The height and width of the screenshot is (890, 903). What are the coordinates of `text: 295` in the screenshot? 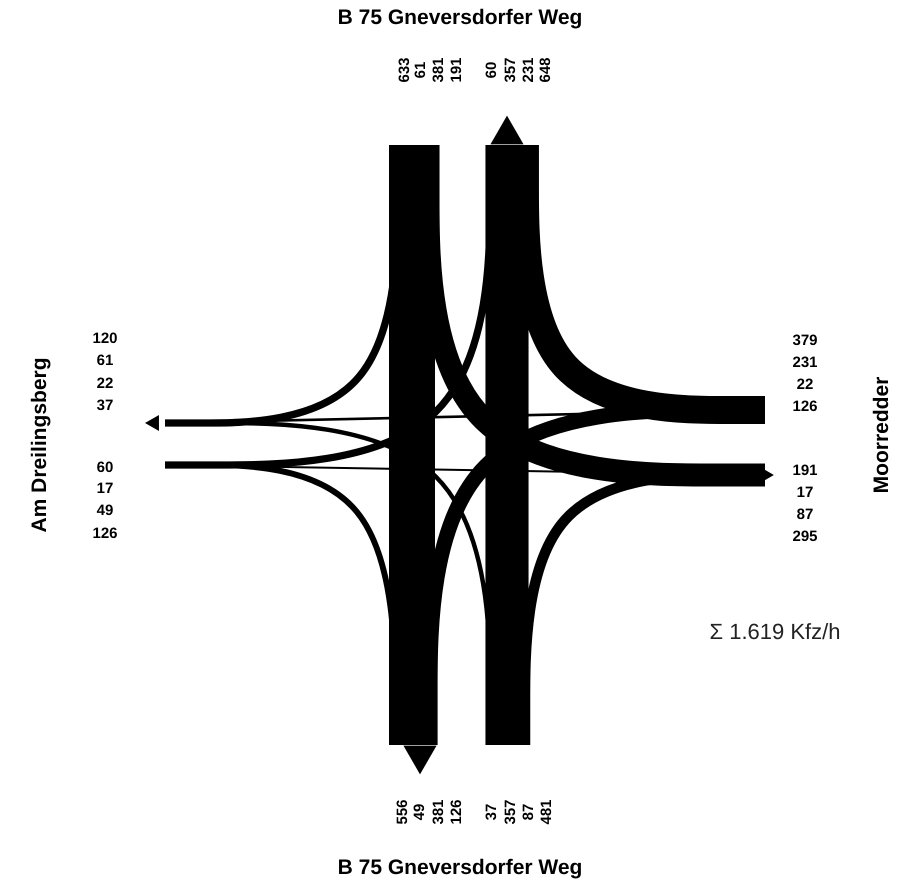 It's located at (805, 536).